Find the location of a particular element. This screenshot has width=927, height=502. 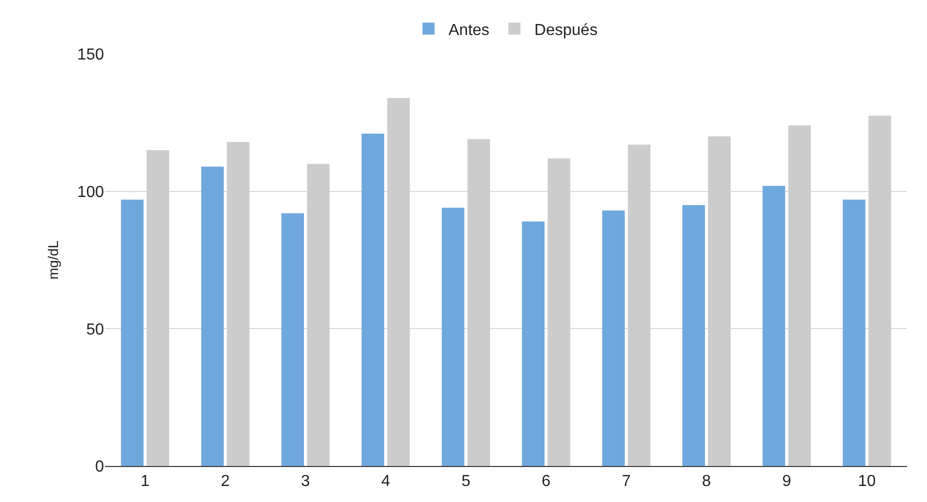

x-tick-label: 3 is located at coordinates (305, 481).